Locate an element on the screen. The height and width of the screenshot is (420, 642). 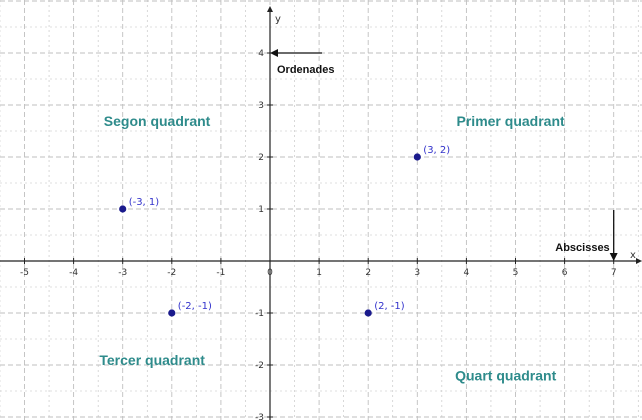
x-tick-label: 1 is located at coordinates (319, 273).